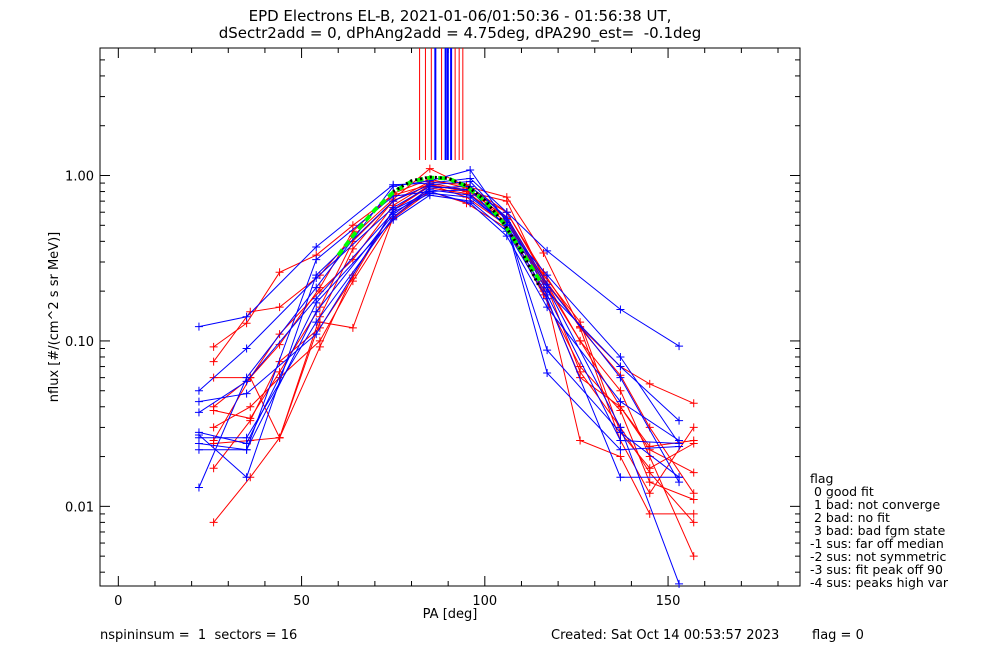 This screenshot has width=1000, height=650. I want to click on legend-item: -3 sus: fit peak off 90, so click(876, 569).